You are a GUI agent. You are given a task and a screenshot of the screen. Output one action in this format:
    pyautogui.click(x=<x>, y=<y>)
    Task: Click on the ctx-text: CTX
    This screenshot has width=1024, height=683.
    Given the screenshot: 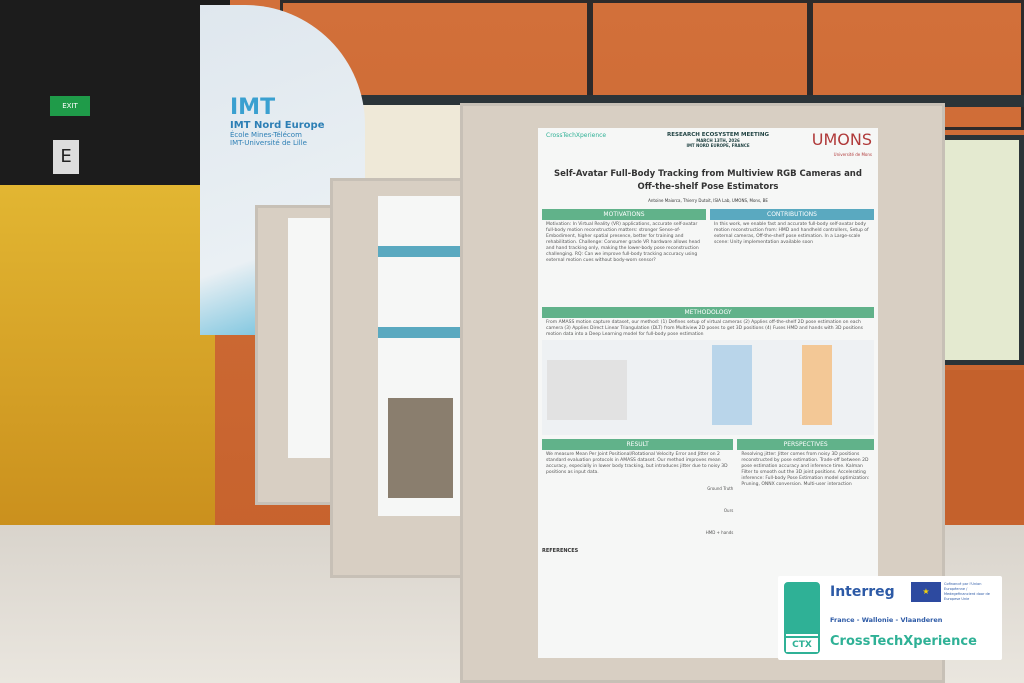 What is the action you would take?
    pyautogui.click(x=802, y=644)
    